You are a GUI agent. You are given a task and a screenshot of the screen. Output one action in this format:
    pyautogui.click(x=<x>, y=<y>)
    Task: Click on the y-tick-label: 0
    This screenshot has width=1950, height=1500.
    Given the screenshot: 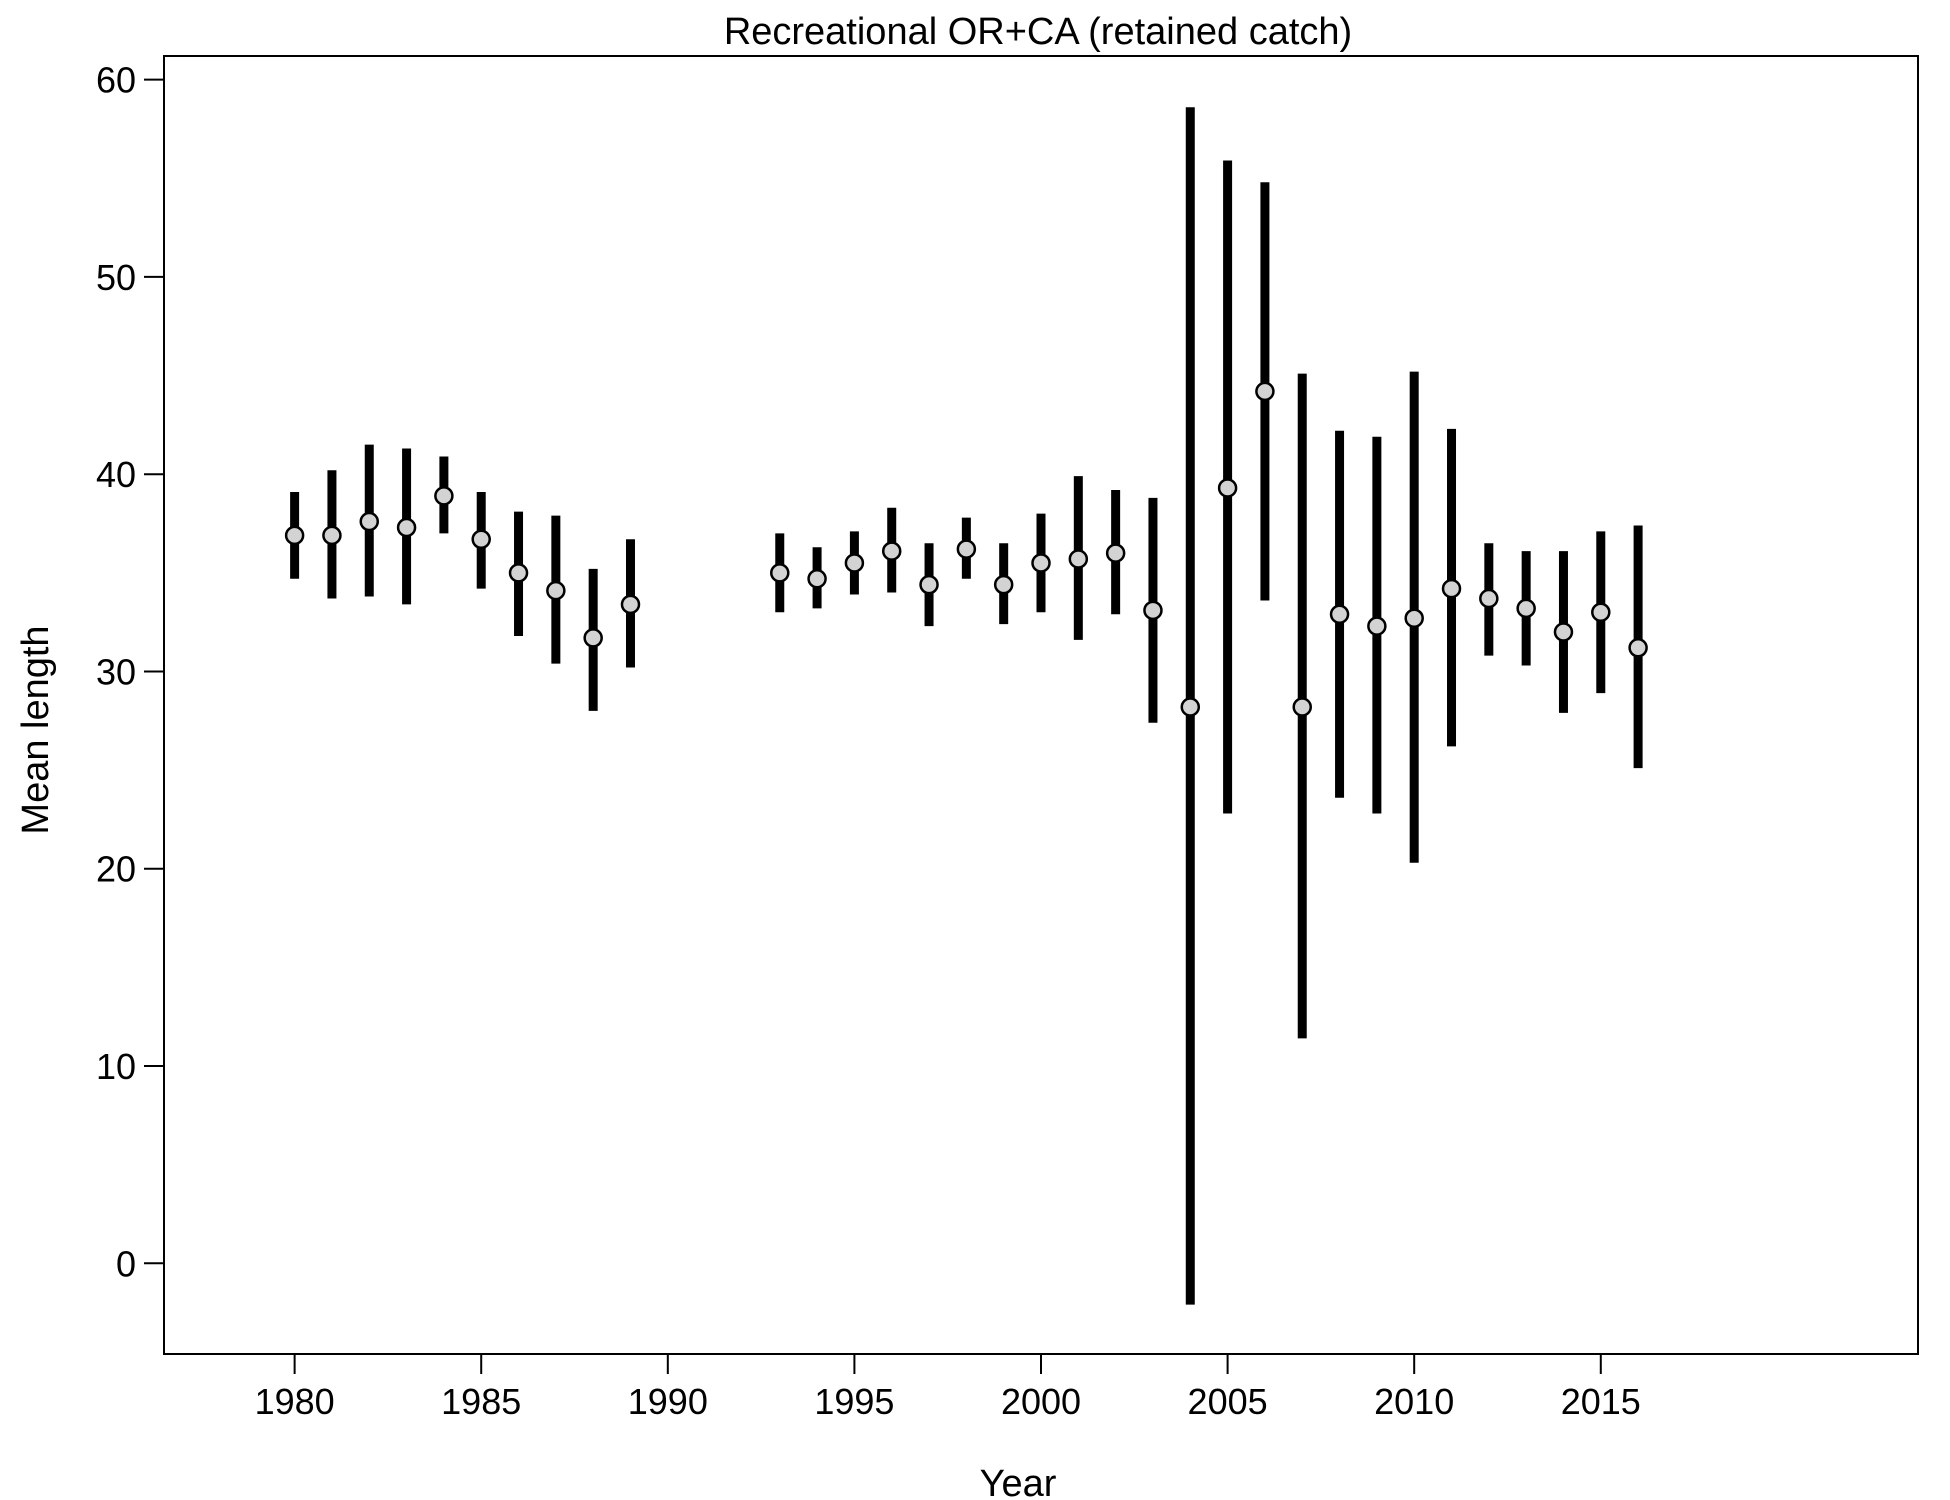 What is the action you would take?
    pyautogui.click(x=126, y=1263)
    